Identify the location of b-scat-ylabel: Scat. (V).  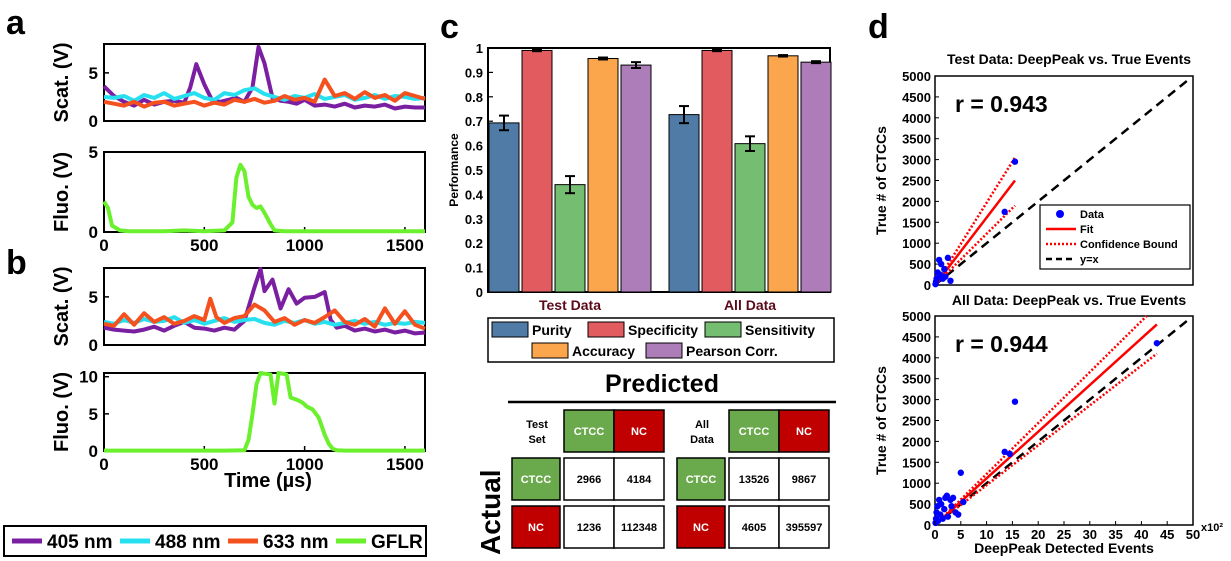
(62, 306).